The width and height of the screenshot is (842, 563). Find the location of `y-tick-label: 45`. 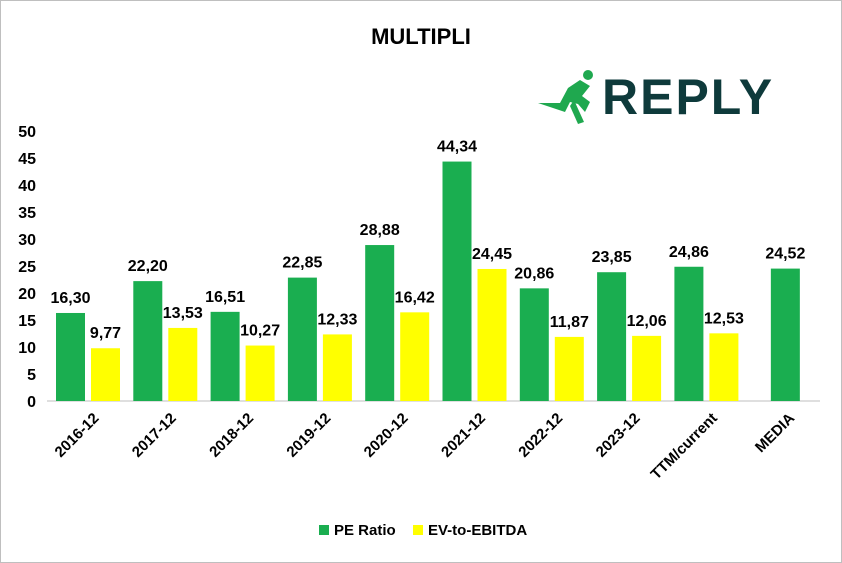

y-tick-label: 45 is located at coordinates (27, 159).